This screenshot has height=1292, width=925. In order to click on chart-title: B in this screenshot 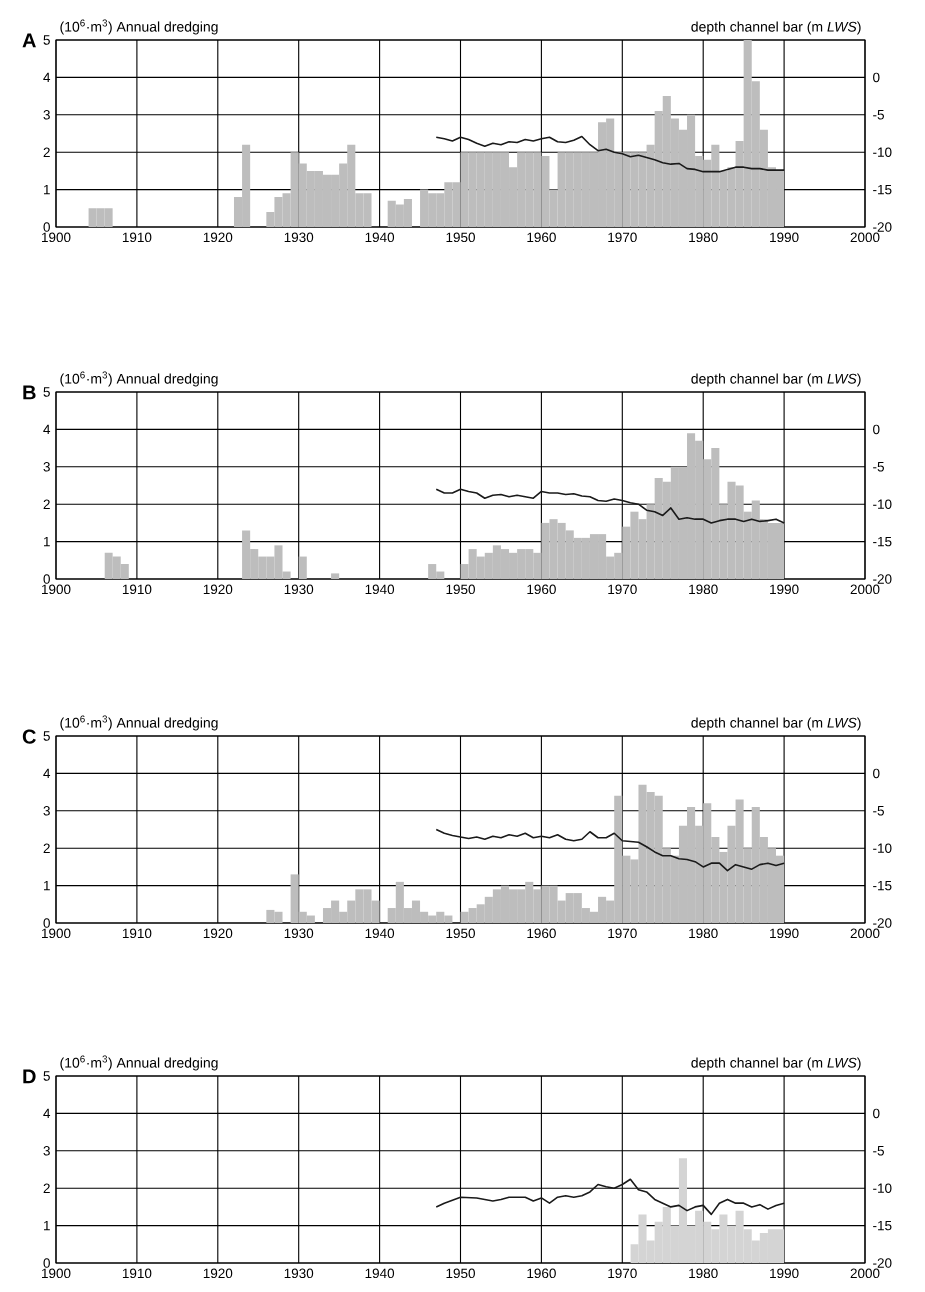, I will do `click(29, 392)`.